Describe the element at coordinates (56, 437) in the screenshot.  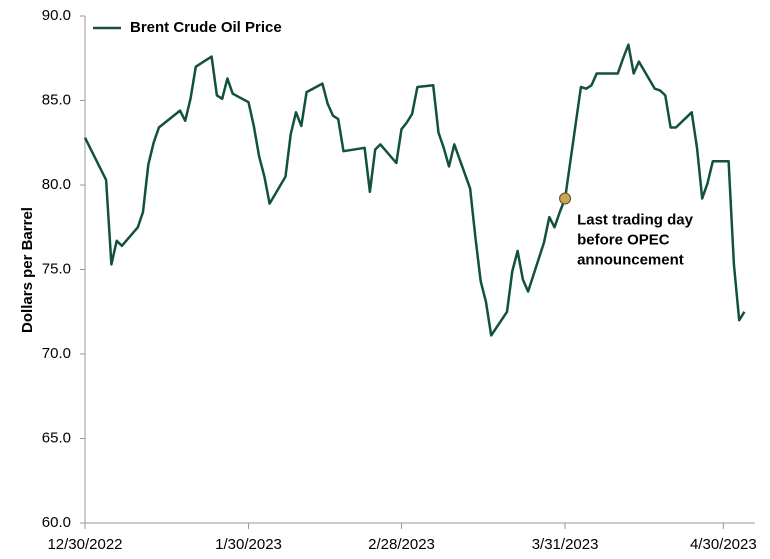
I see `y-tick-label: 65.0` at that location.